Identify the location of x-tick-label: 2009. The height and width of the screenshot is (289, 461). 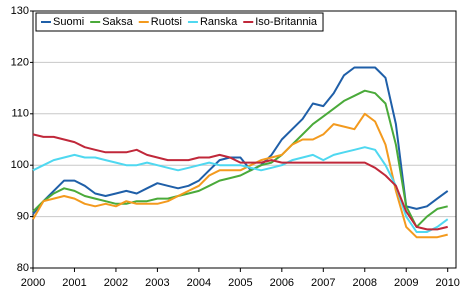
(406, 283).